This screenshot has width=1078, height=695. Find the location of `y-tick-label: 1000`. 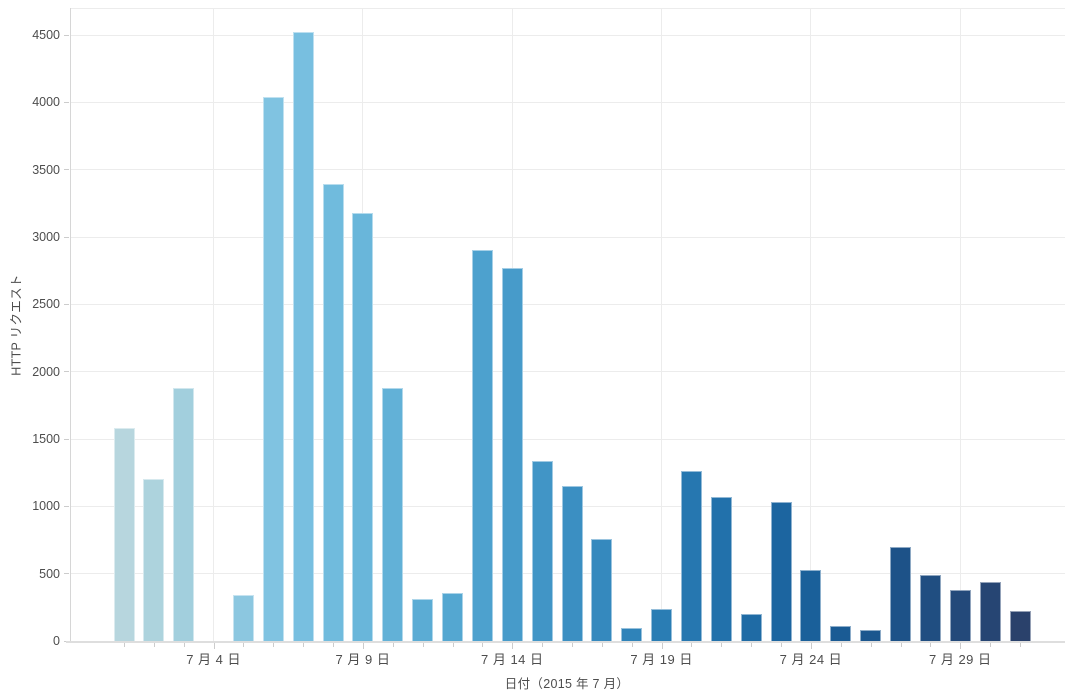

y-tick-label: 1000 is located at coordinates (46, 506).